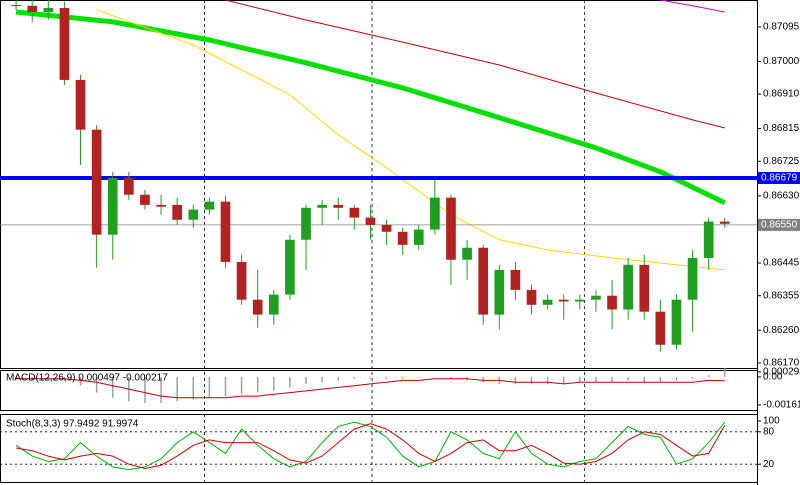 The image size is (800, 485). What do you see at coordinates (781, 94) in the screenshot?
I see `y-tick-label: 0.86910` at bounding box center [781, 94].